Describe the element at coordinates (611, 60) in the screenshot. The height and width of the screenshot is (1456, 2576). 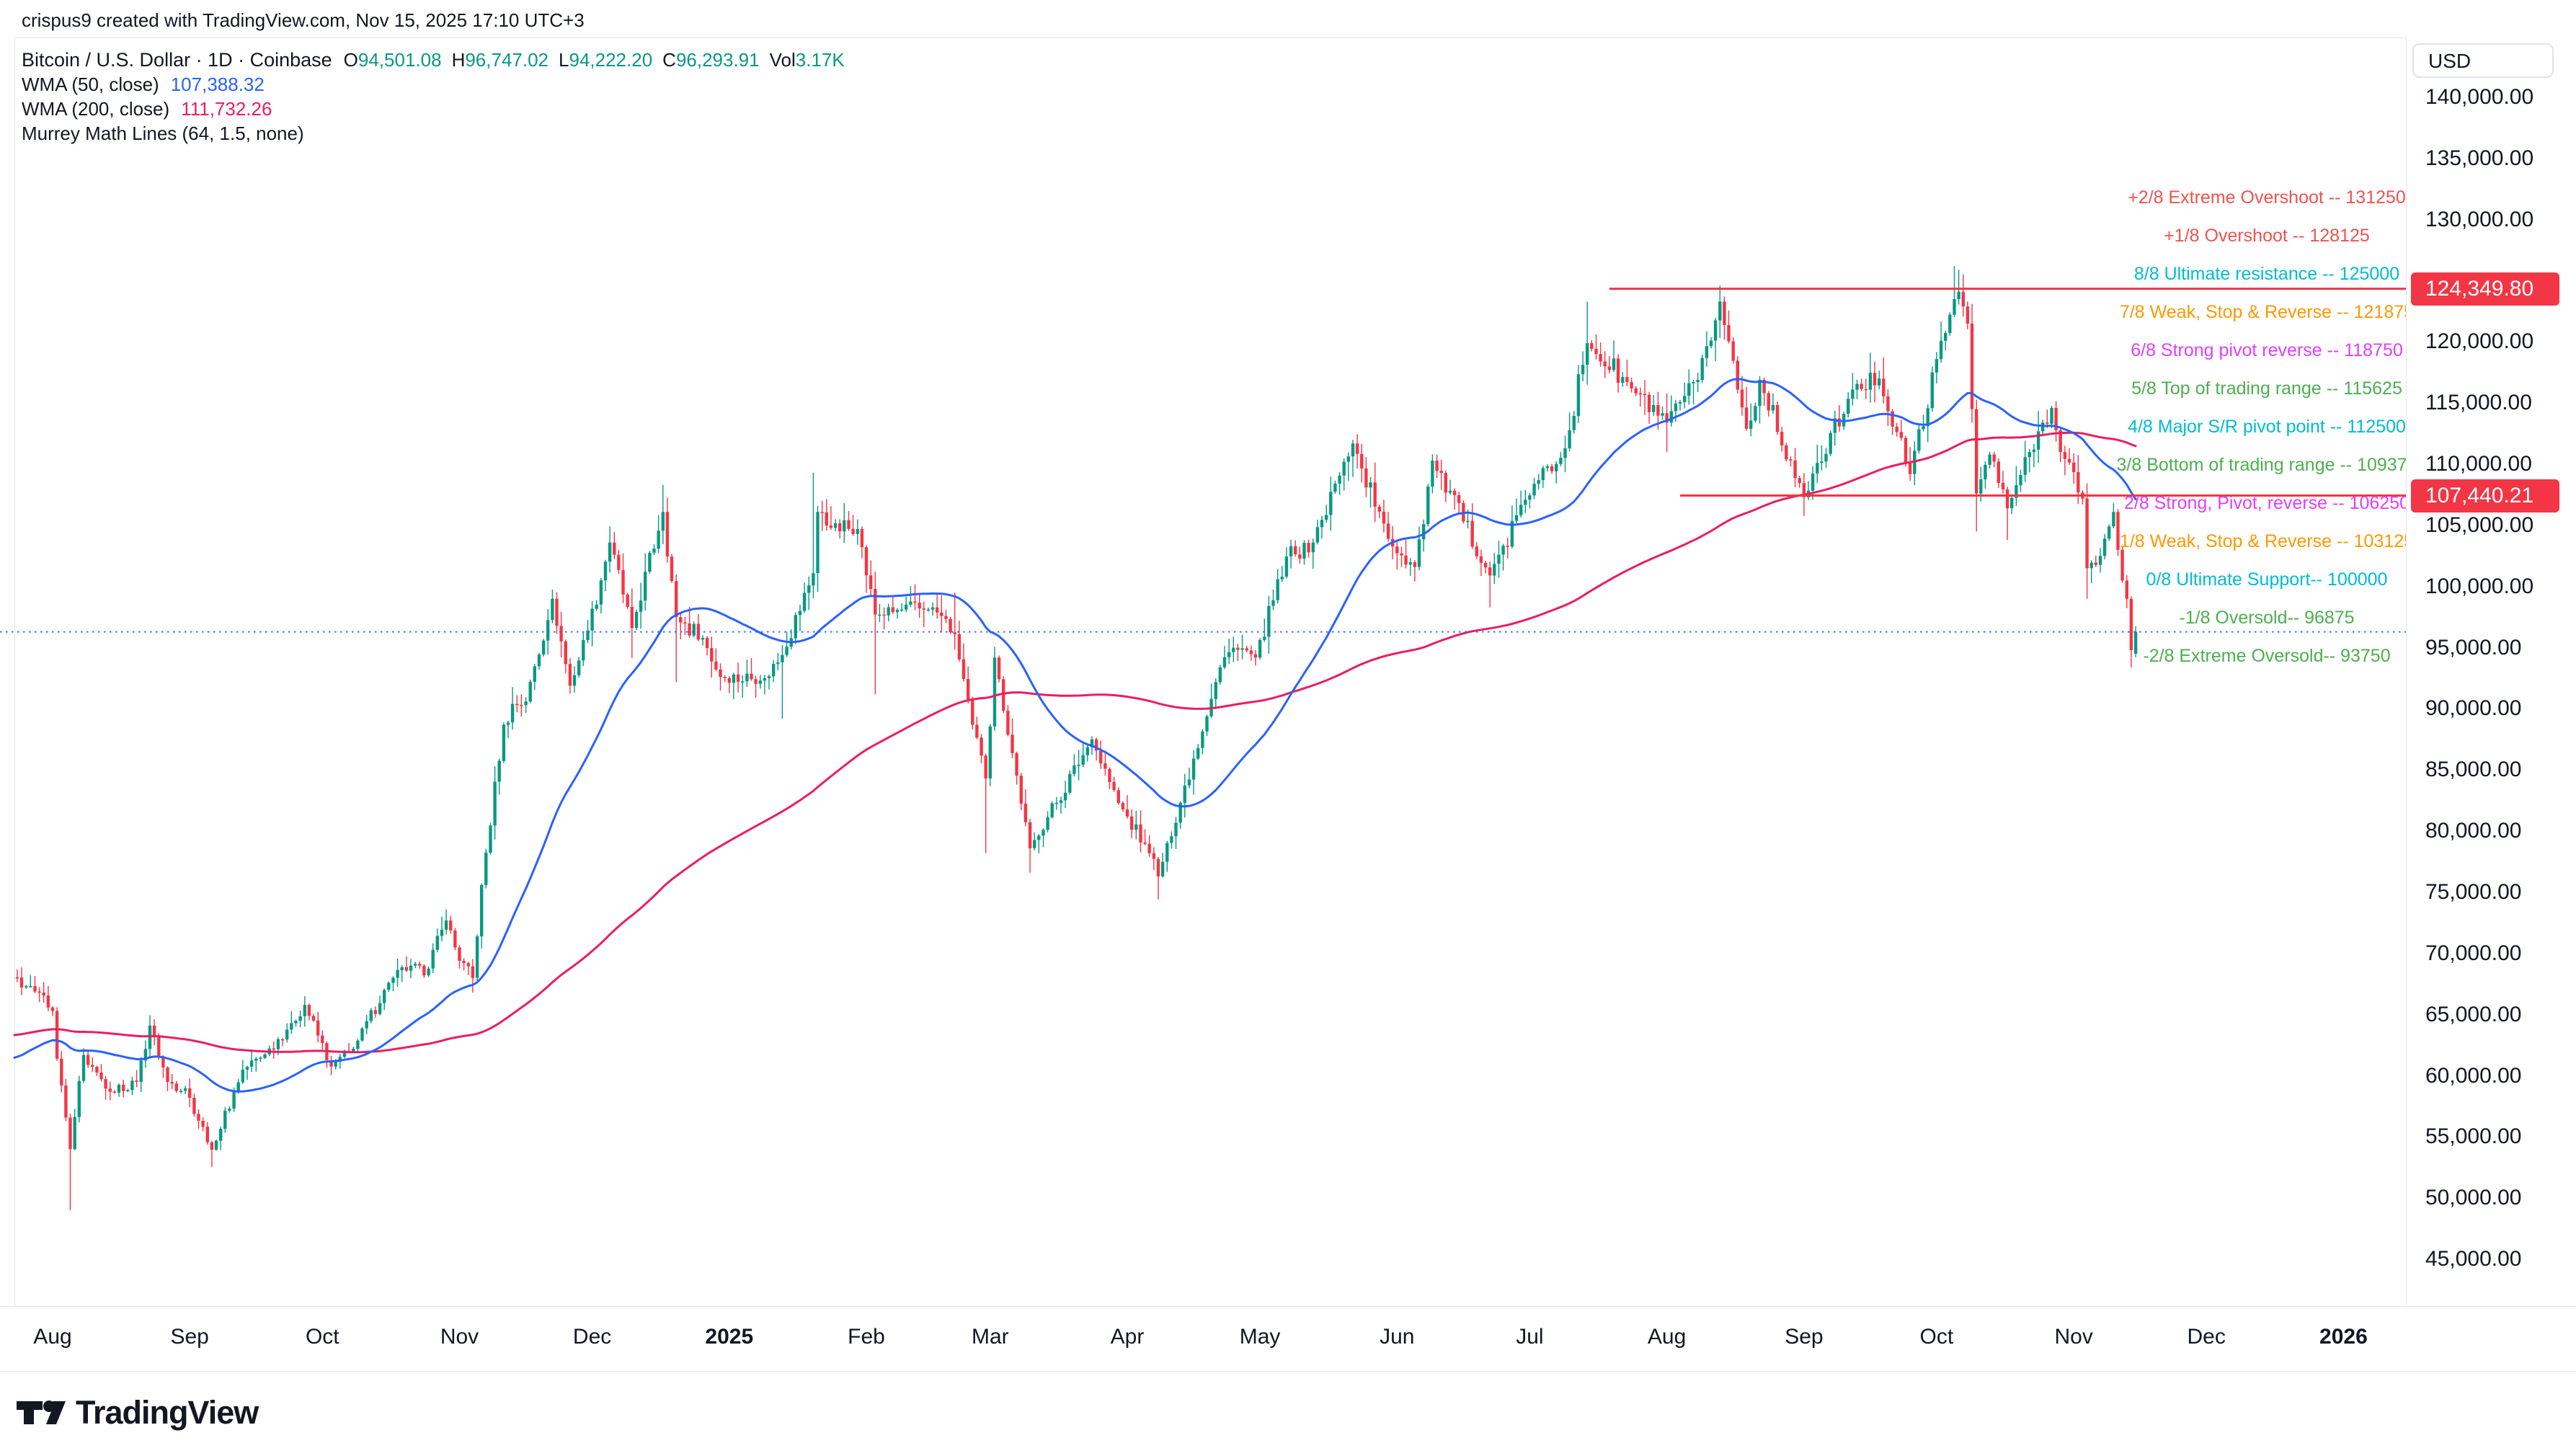
I see `low-value: 94,222.20` at that location.